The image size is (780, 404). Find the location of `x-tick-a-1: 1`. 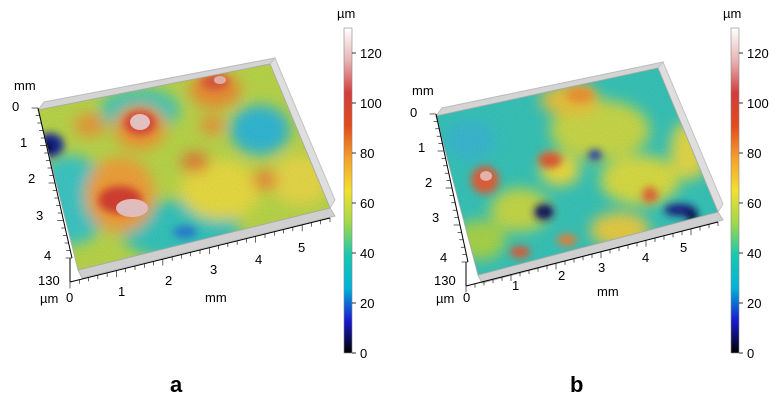

x-tick-a-1: 1 is located at coordinates (121, 291).